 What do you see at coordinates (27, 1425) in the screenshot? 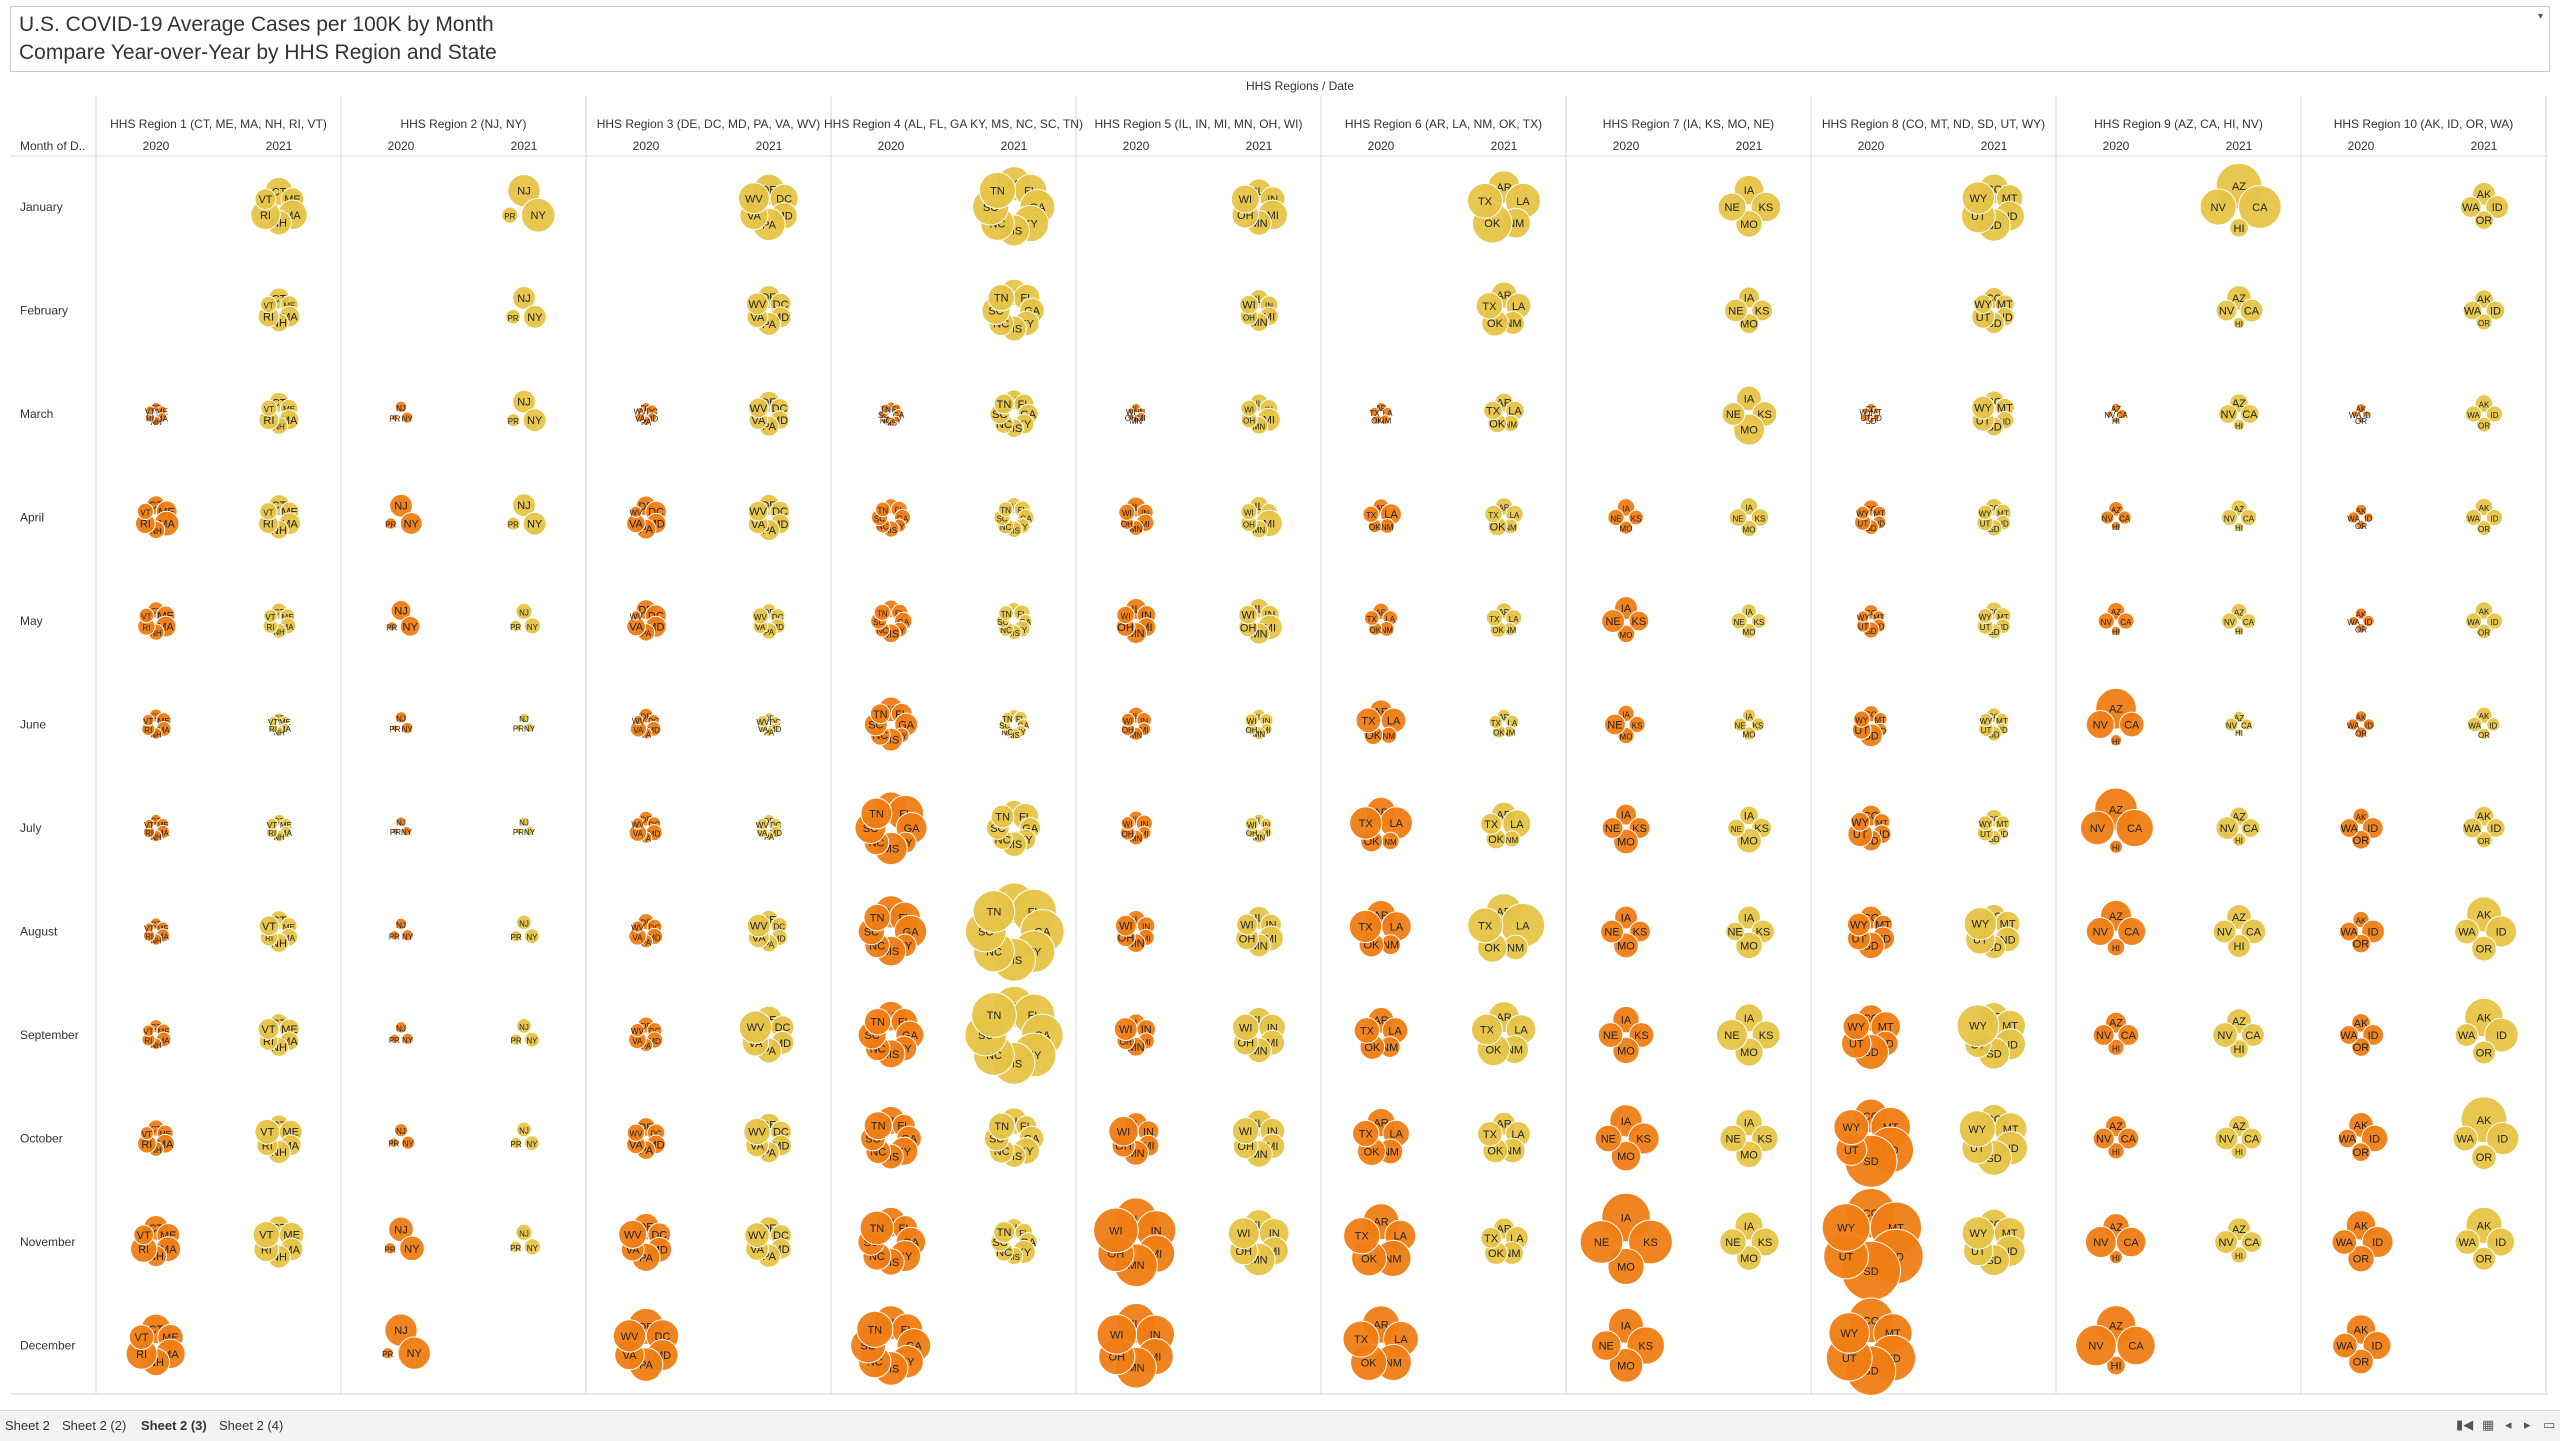
I see `tab-sheet-2: Sheet 2` at bounding box center [27, 1425].